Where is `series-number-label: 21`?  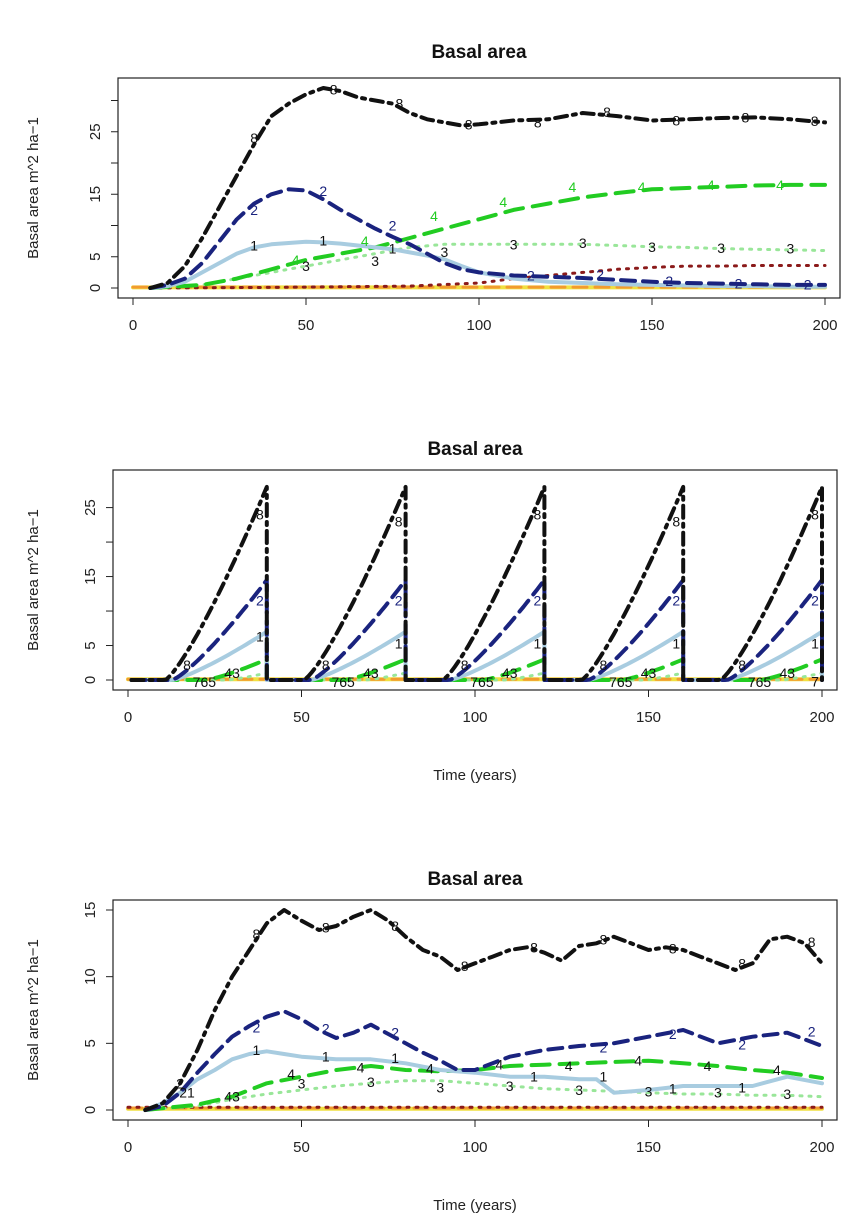 series-number-label: 21 is located at coordinates (187, 1093).